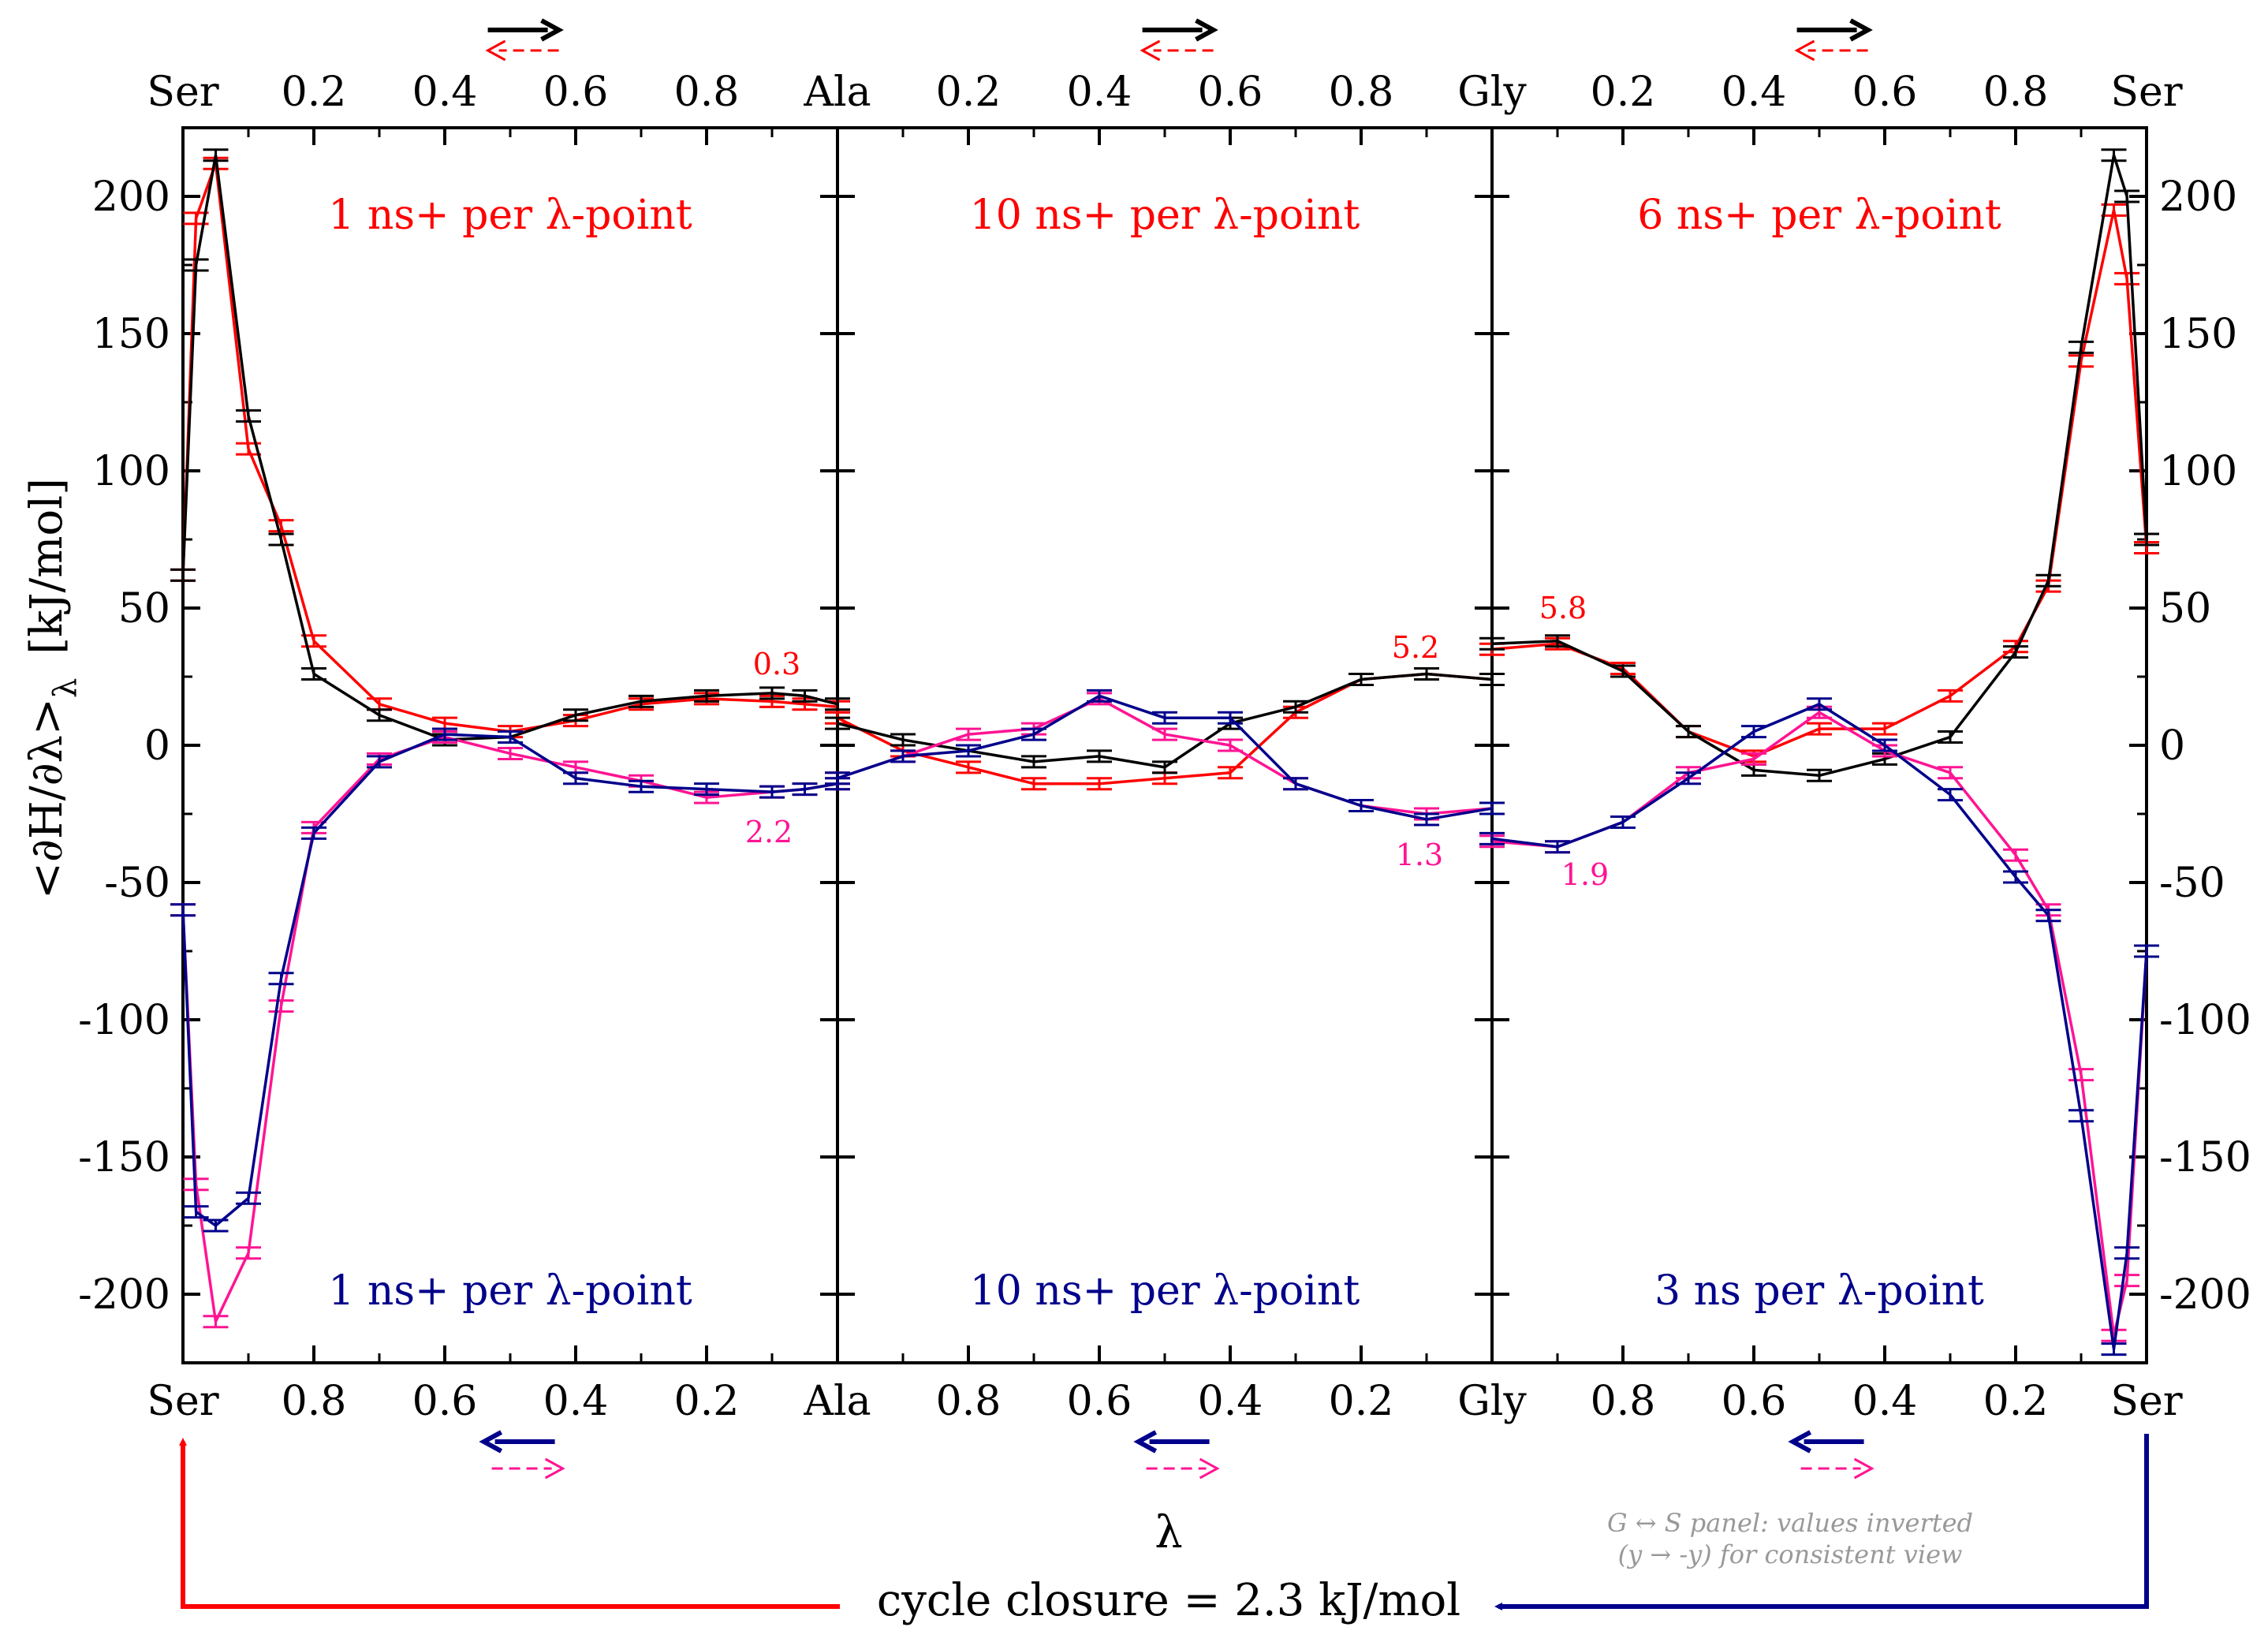 The image size is (2268, 1642). I want to click on y-tick-label-right: 0, so click(2172, 746).